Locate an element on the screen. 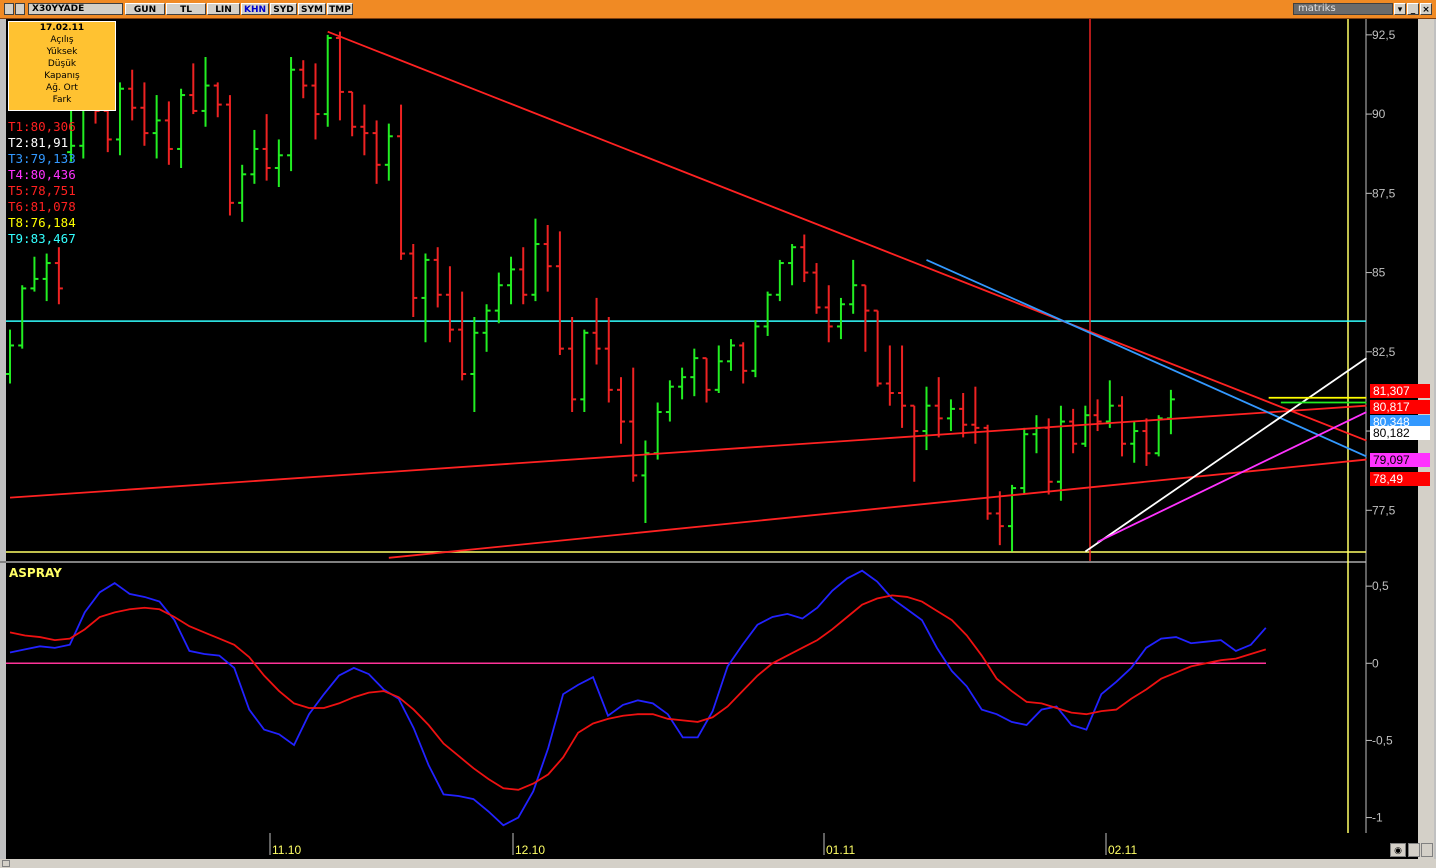 This screenshot has height=868, width=1436. symbol-field: X30YYADE is located at coordinates (75, 9).